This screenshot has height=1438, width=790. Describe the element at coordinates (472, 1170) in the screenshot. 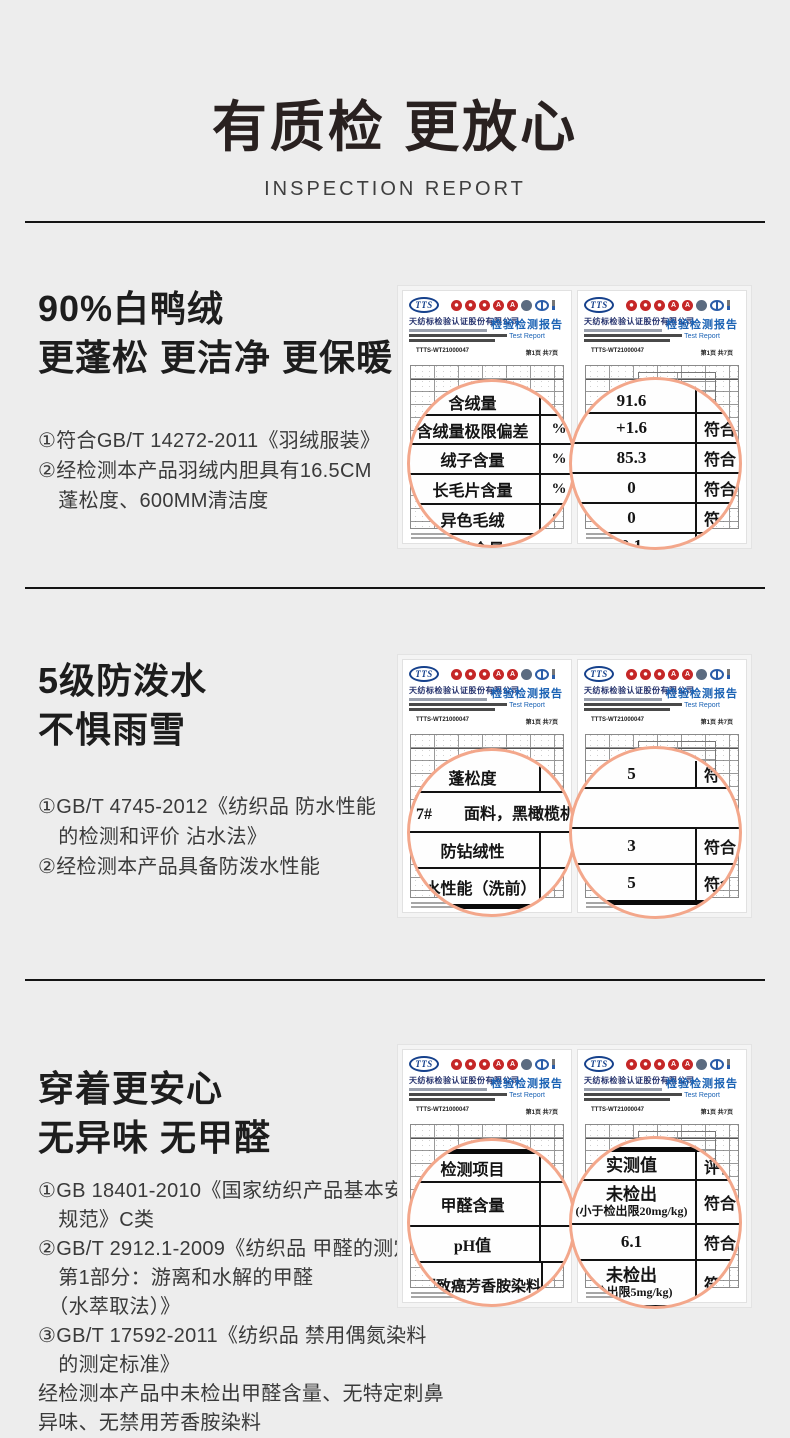

I see `zoom-row-label: 检测项目` at that location.